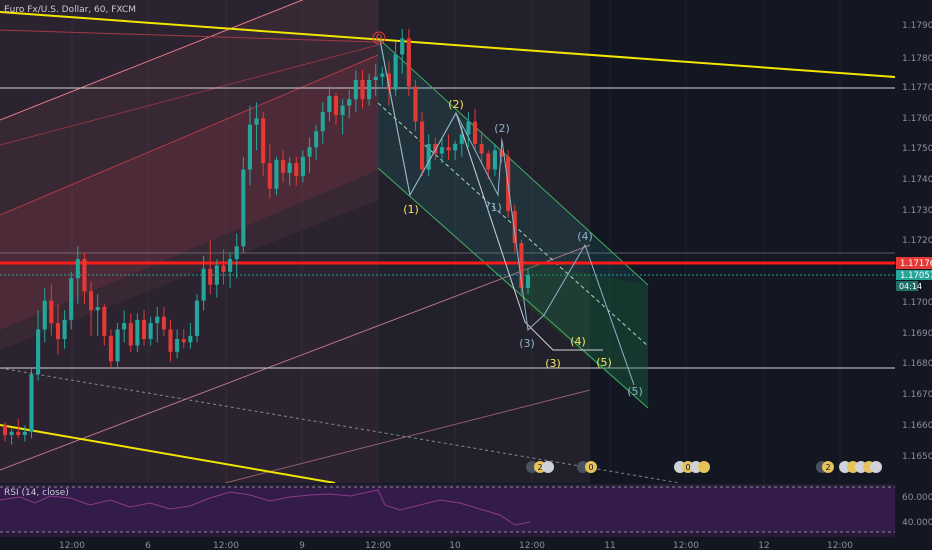 This screenshot has height=550, width=932. Describe the element at coordinates (917, 364) in the screenshot. I see `price-tick: 1.16800` at that location.